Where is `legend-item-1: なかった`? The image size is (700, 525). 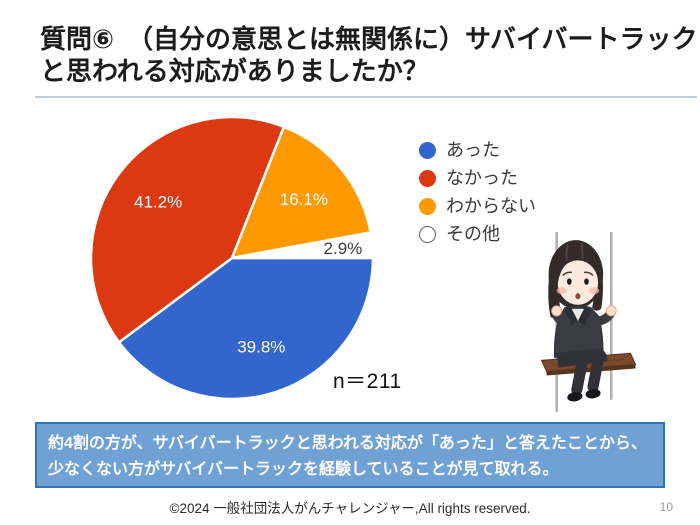
legend-item-1: なかった is located at coordinates (477, 178).